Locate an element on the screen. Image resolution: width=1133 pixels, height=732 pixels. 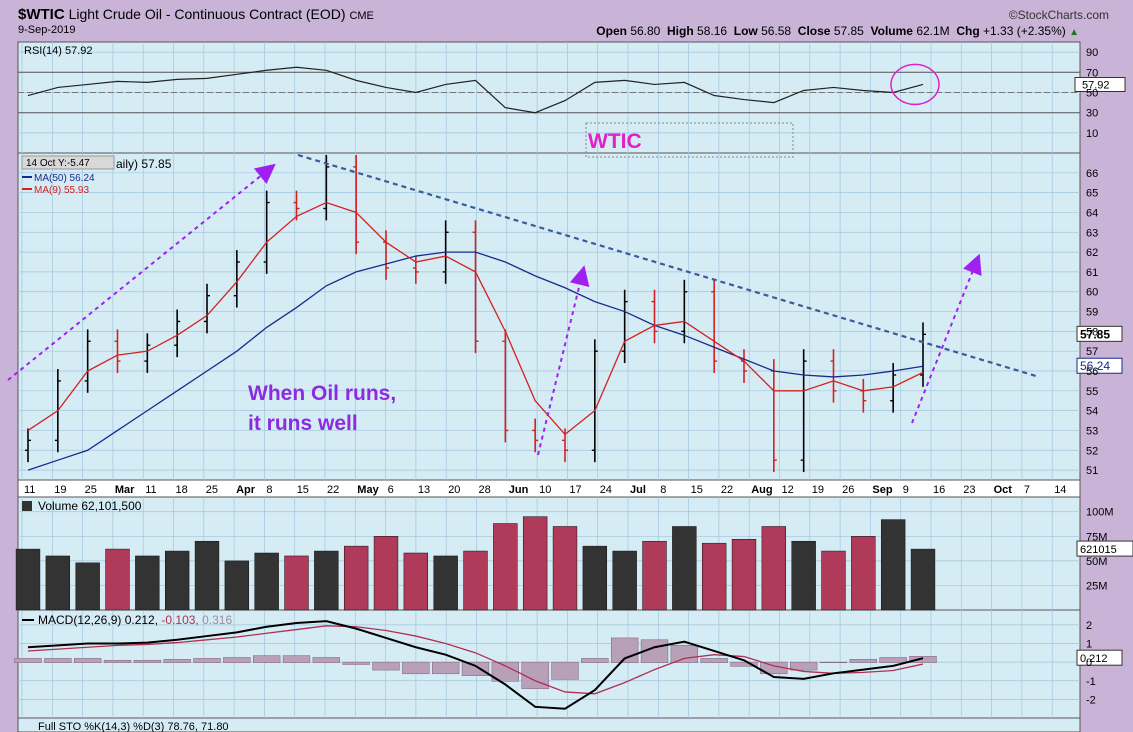
x-tick-label: 17 is located at coordinates (575, 490).